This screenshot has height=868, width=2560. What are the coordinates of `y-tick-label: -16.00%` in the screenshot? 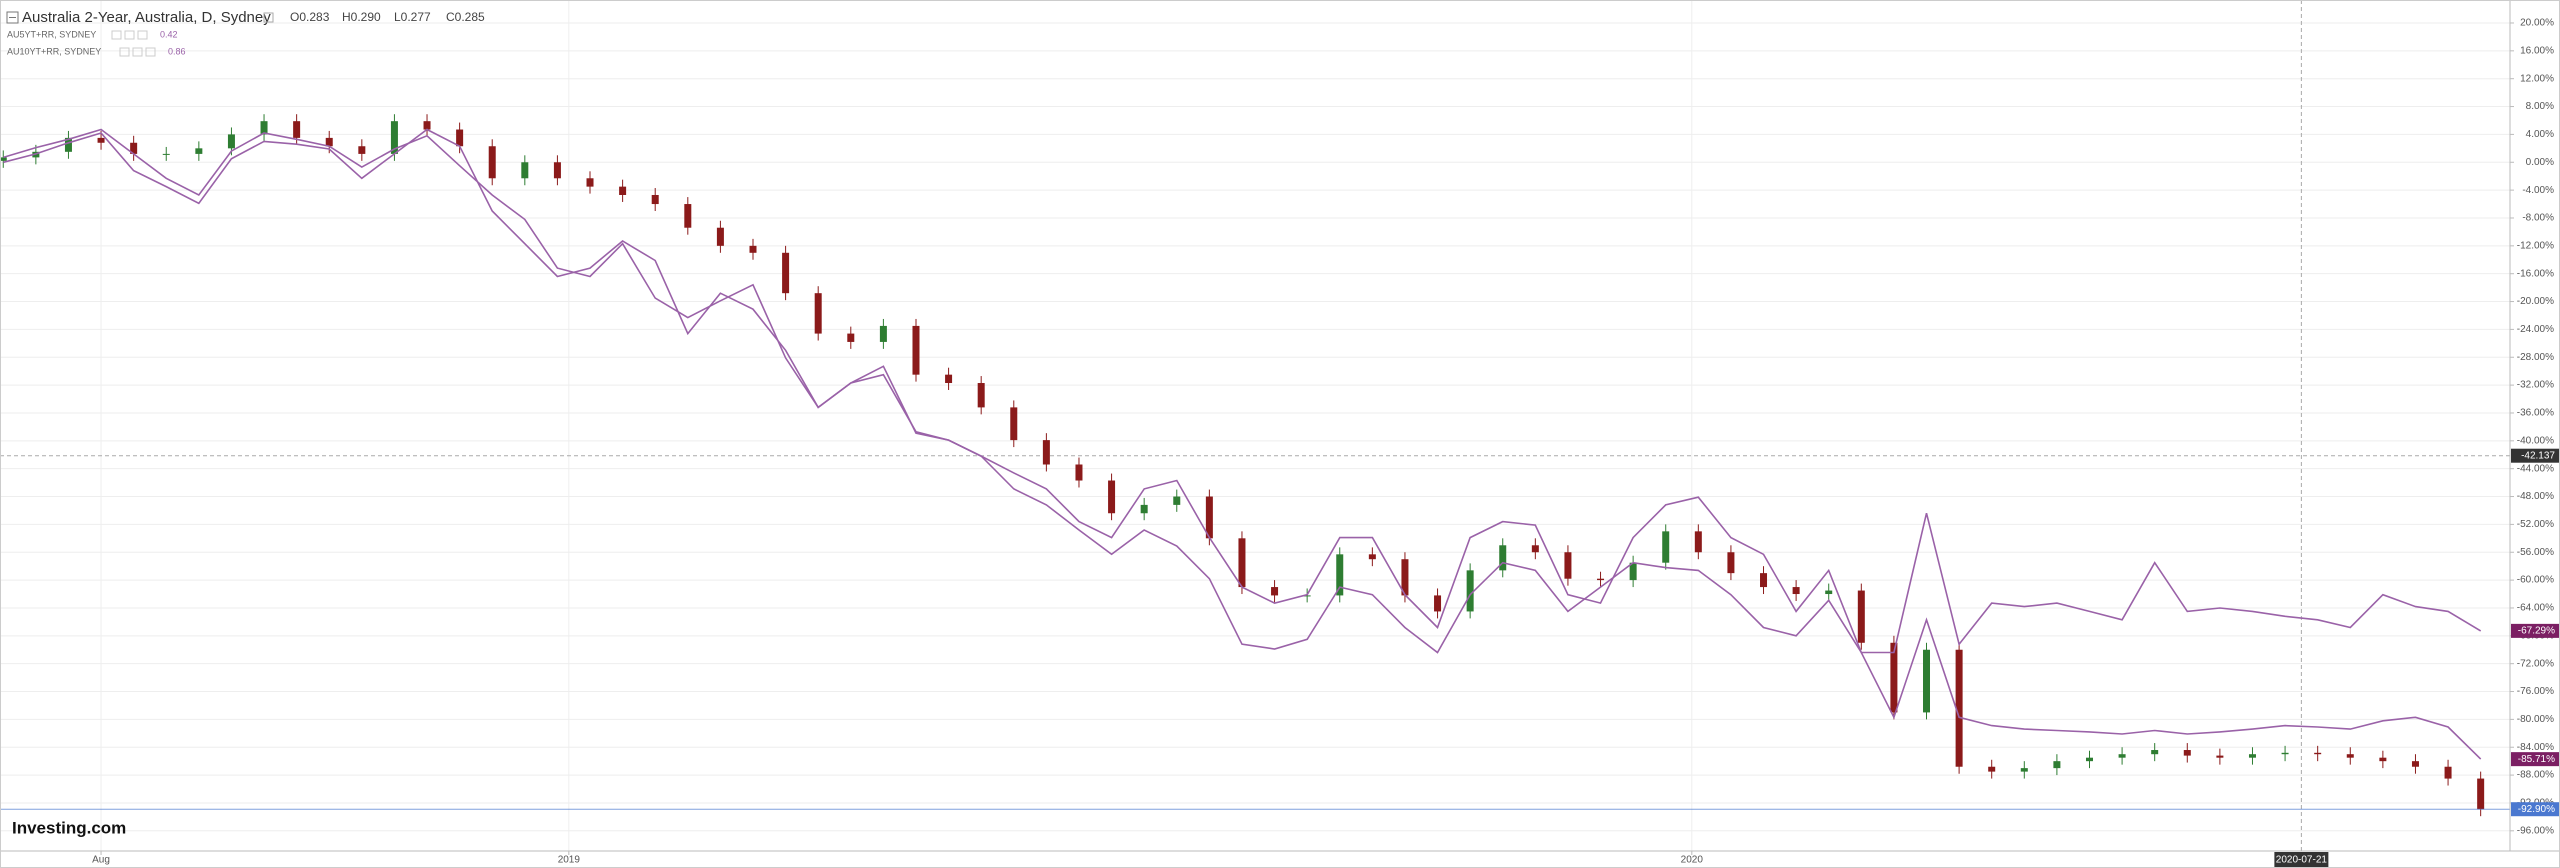 It's located at (2535, 273).